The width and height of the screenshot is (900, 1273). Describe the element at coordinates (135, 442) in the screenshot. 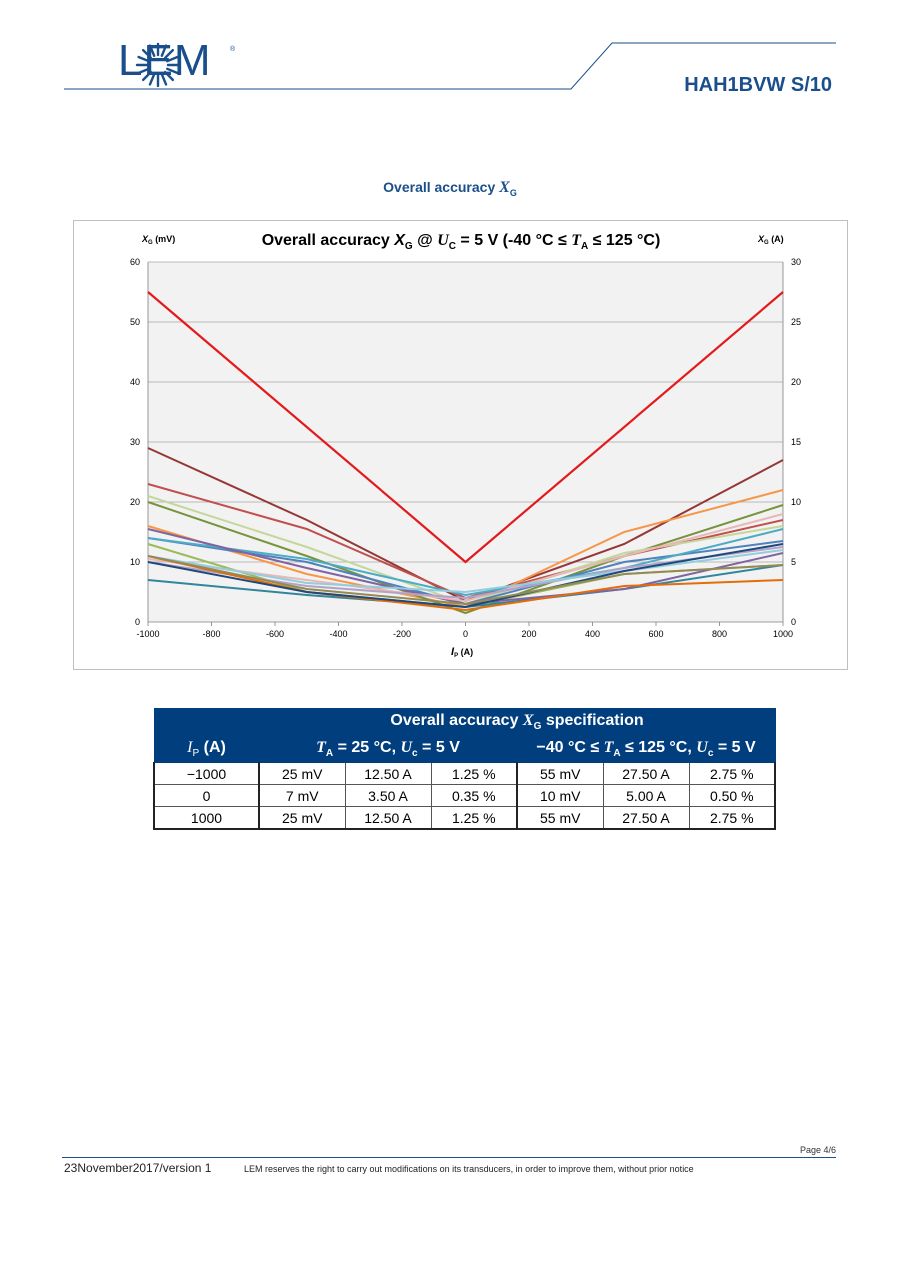

I see `y-left-tick-label: 30` at that location.